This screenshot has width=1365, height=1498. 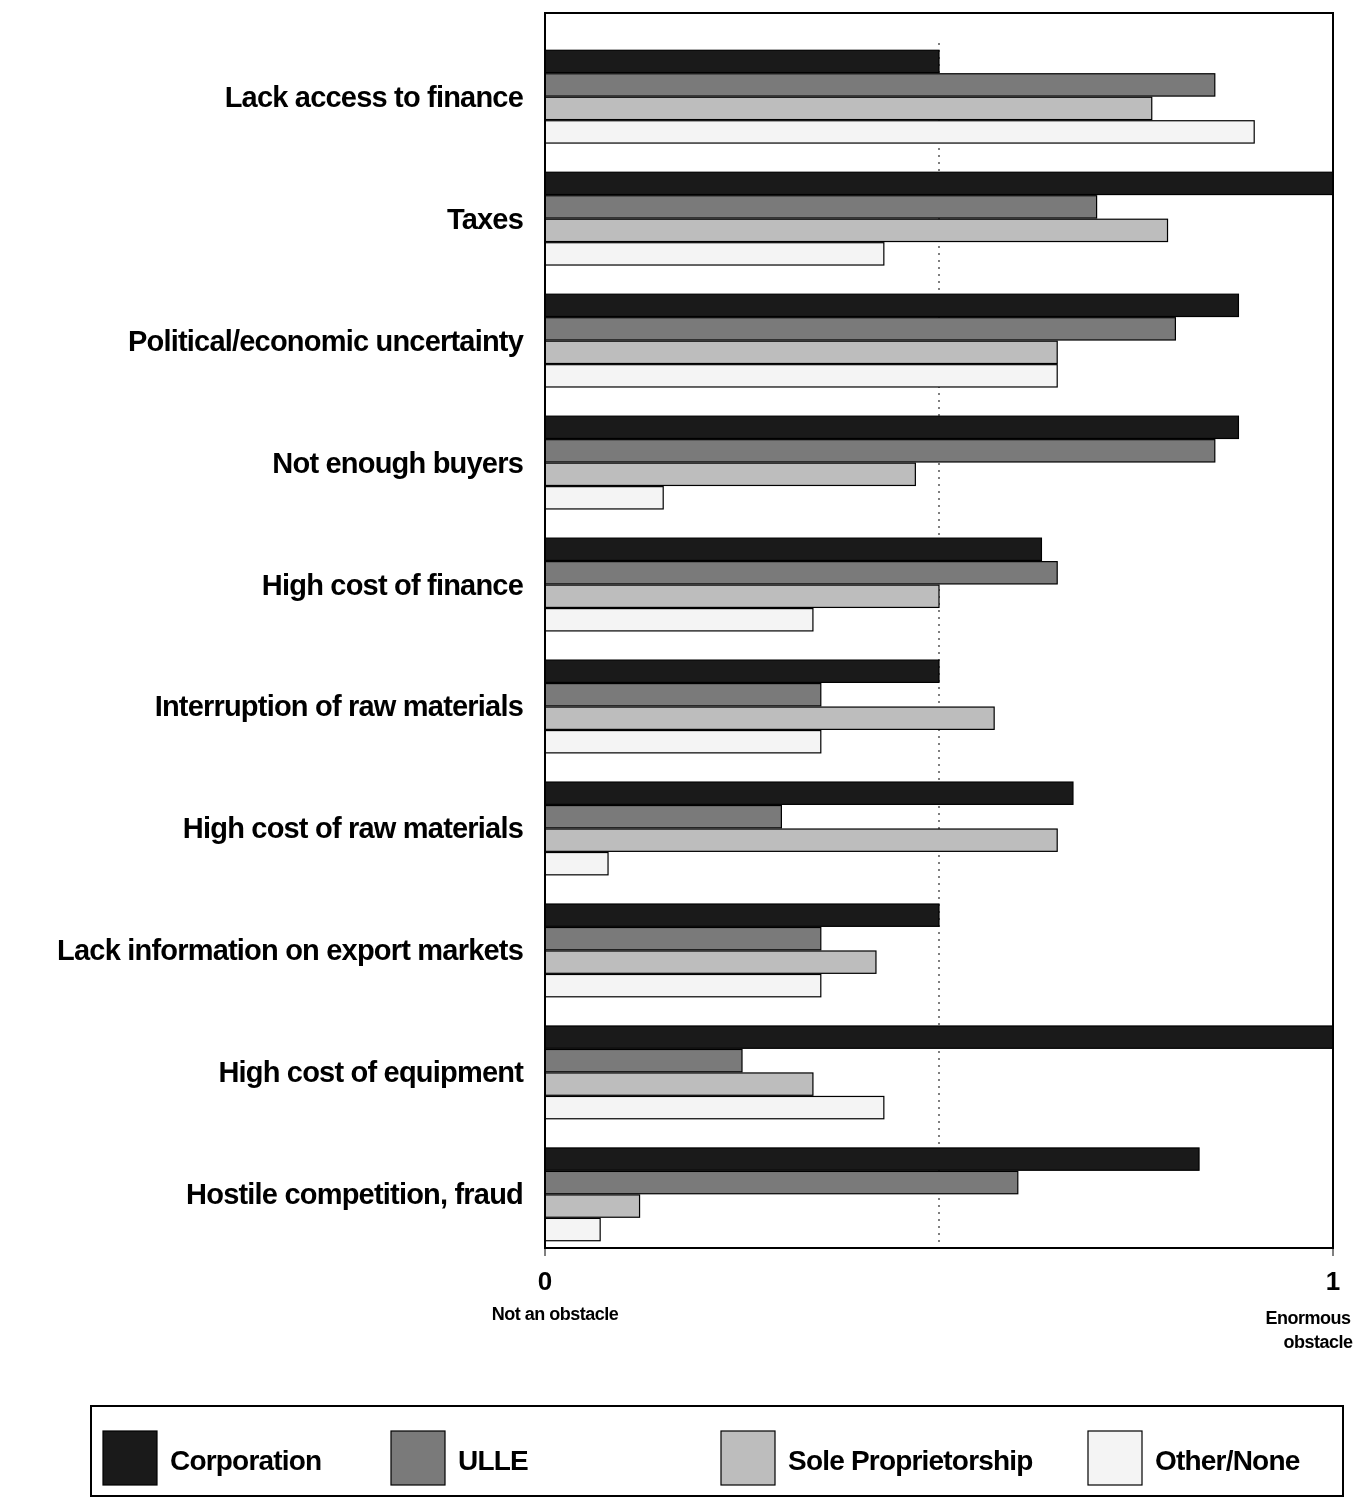 I want to click on y-tick-label: High cost of raw materials, so click(x=352, y=828).